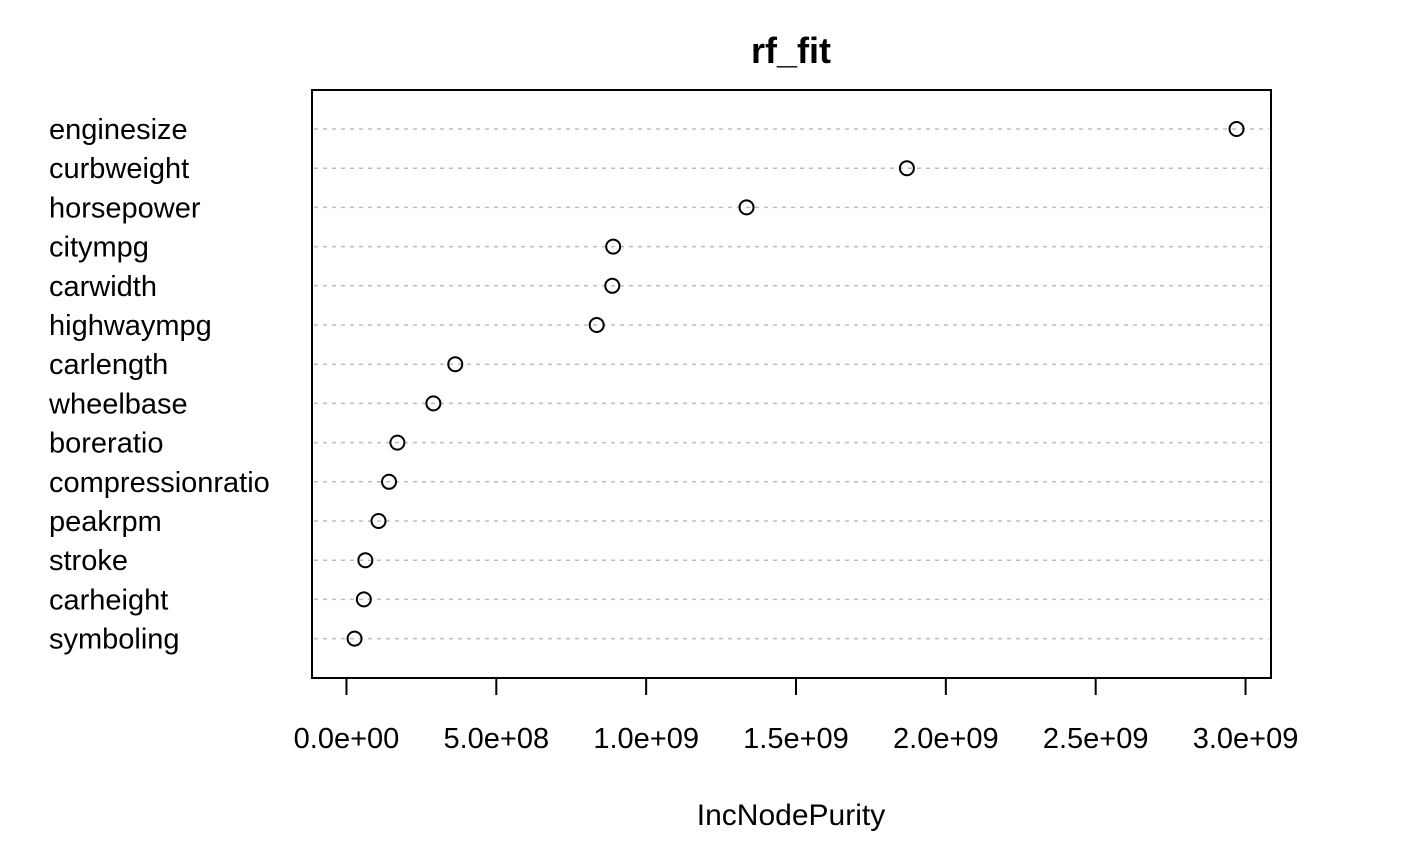 Image resolution: width=1402 pixels, height=850 pixels. Describe the element at coordinates (746, 207) in the screenshot. I see `data-point-horsepower` at that location.